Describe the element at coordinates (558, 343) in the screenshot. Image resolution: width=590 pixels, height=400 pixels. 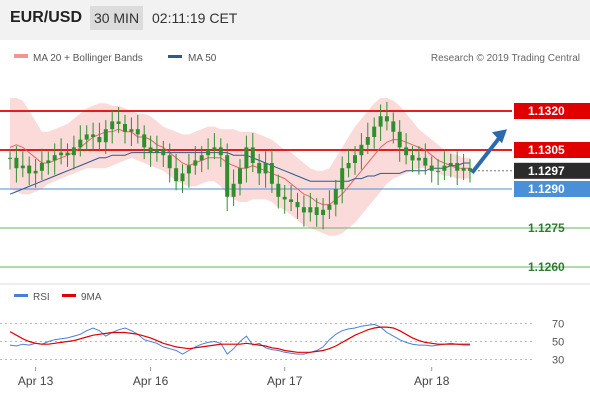
I see `rsi-tick-50: 50` at that location.